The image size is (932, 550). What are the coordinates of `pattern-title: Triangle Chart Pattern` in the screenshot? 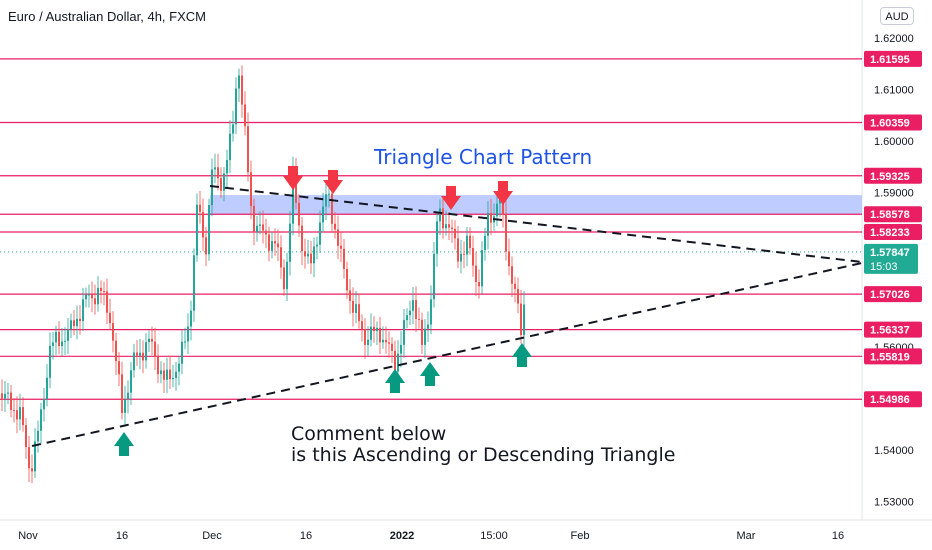 It's located at (482, 157).